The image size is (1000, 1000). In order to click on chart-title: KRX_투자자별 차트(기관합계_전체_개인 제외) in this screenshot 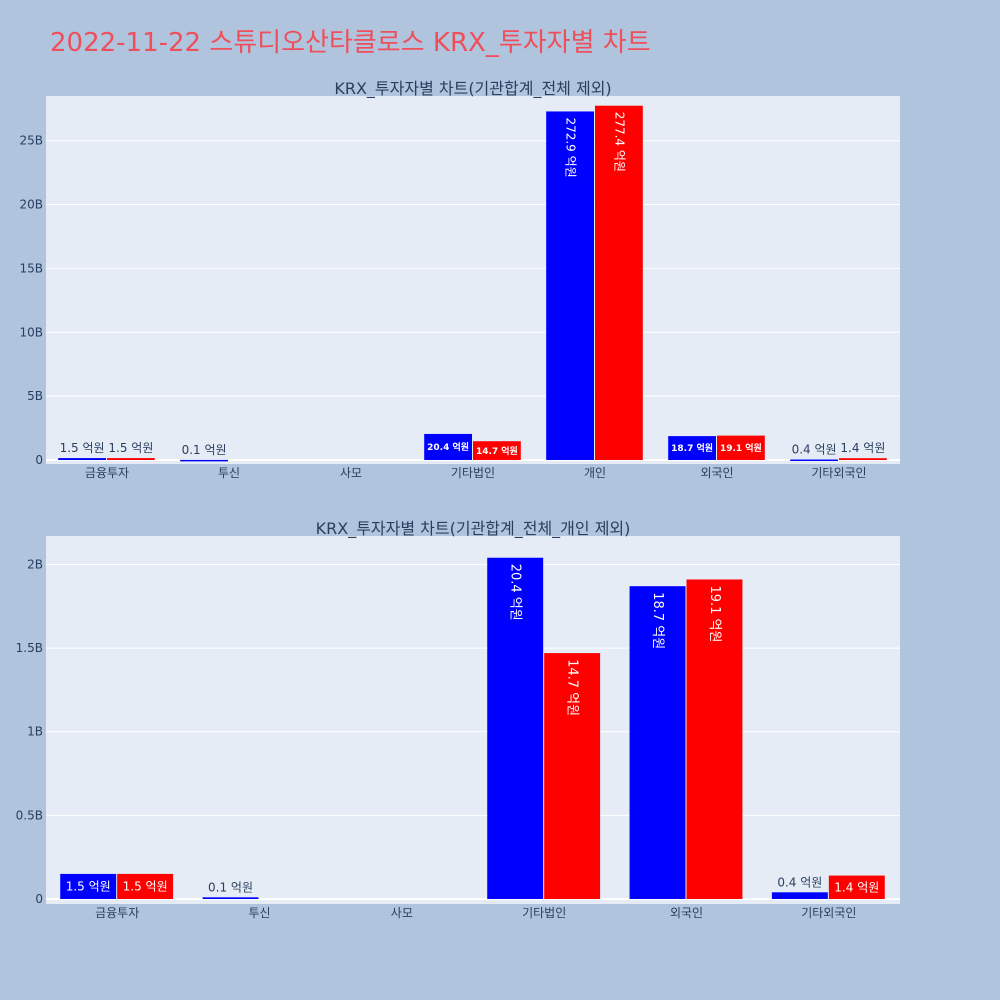, I will do `click(473, 529)`.